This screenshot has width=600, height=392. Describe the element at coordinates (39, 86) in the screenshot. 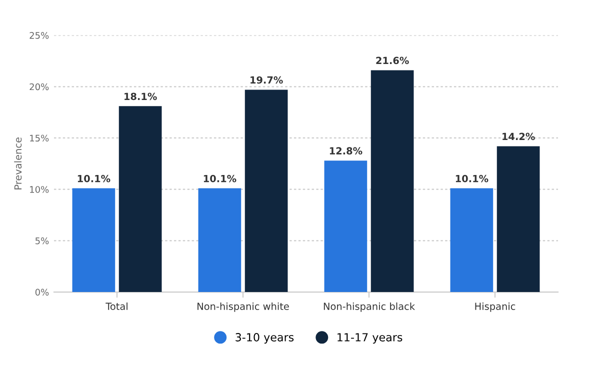

I see `y-tick-label: 20%` at that location.